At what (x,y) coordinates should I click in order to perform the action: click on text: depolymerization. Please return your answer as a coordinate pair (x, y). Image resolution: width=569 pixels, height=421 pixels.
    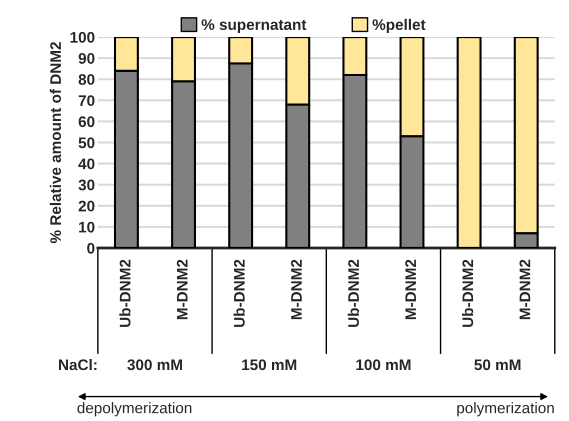
    Looking at the image, I should click on (134, 409).